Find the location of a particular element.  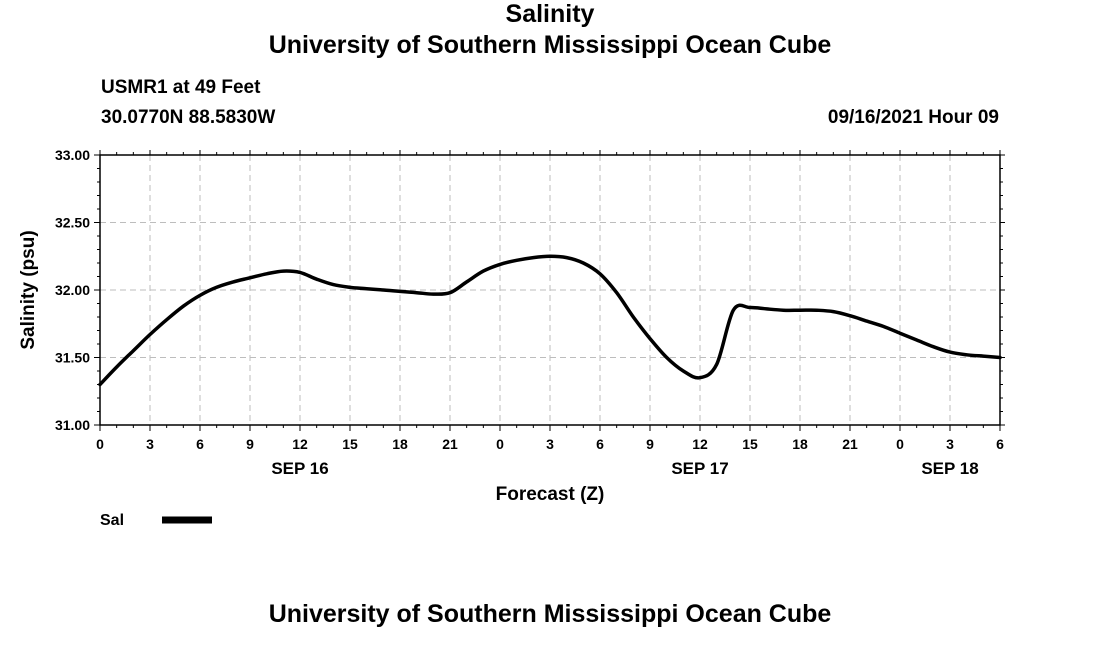

y-tick-label: 31.50 is located at coordinates (72, 358).